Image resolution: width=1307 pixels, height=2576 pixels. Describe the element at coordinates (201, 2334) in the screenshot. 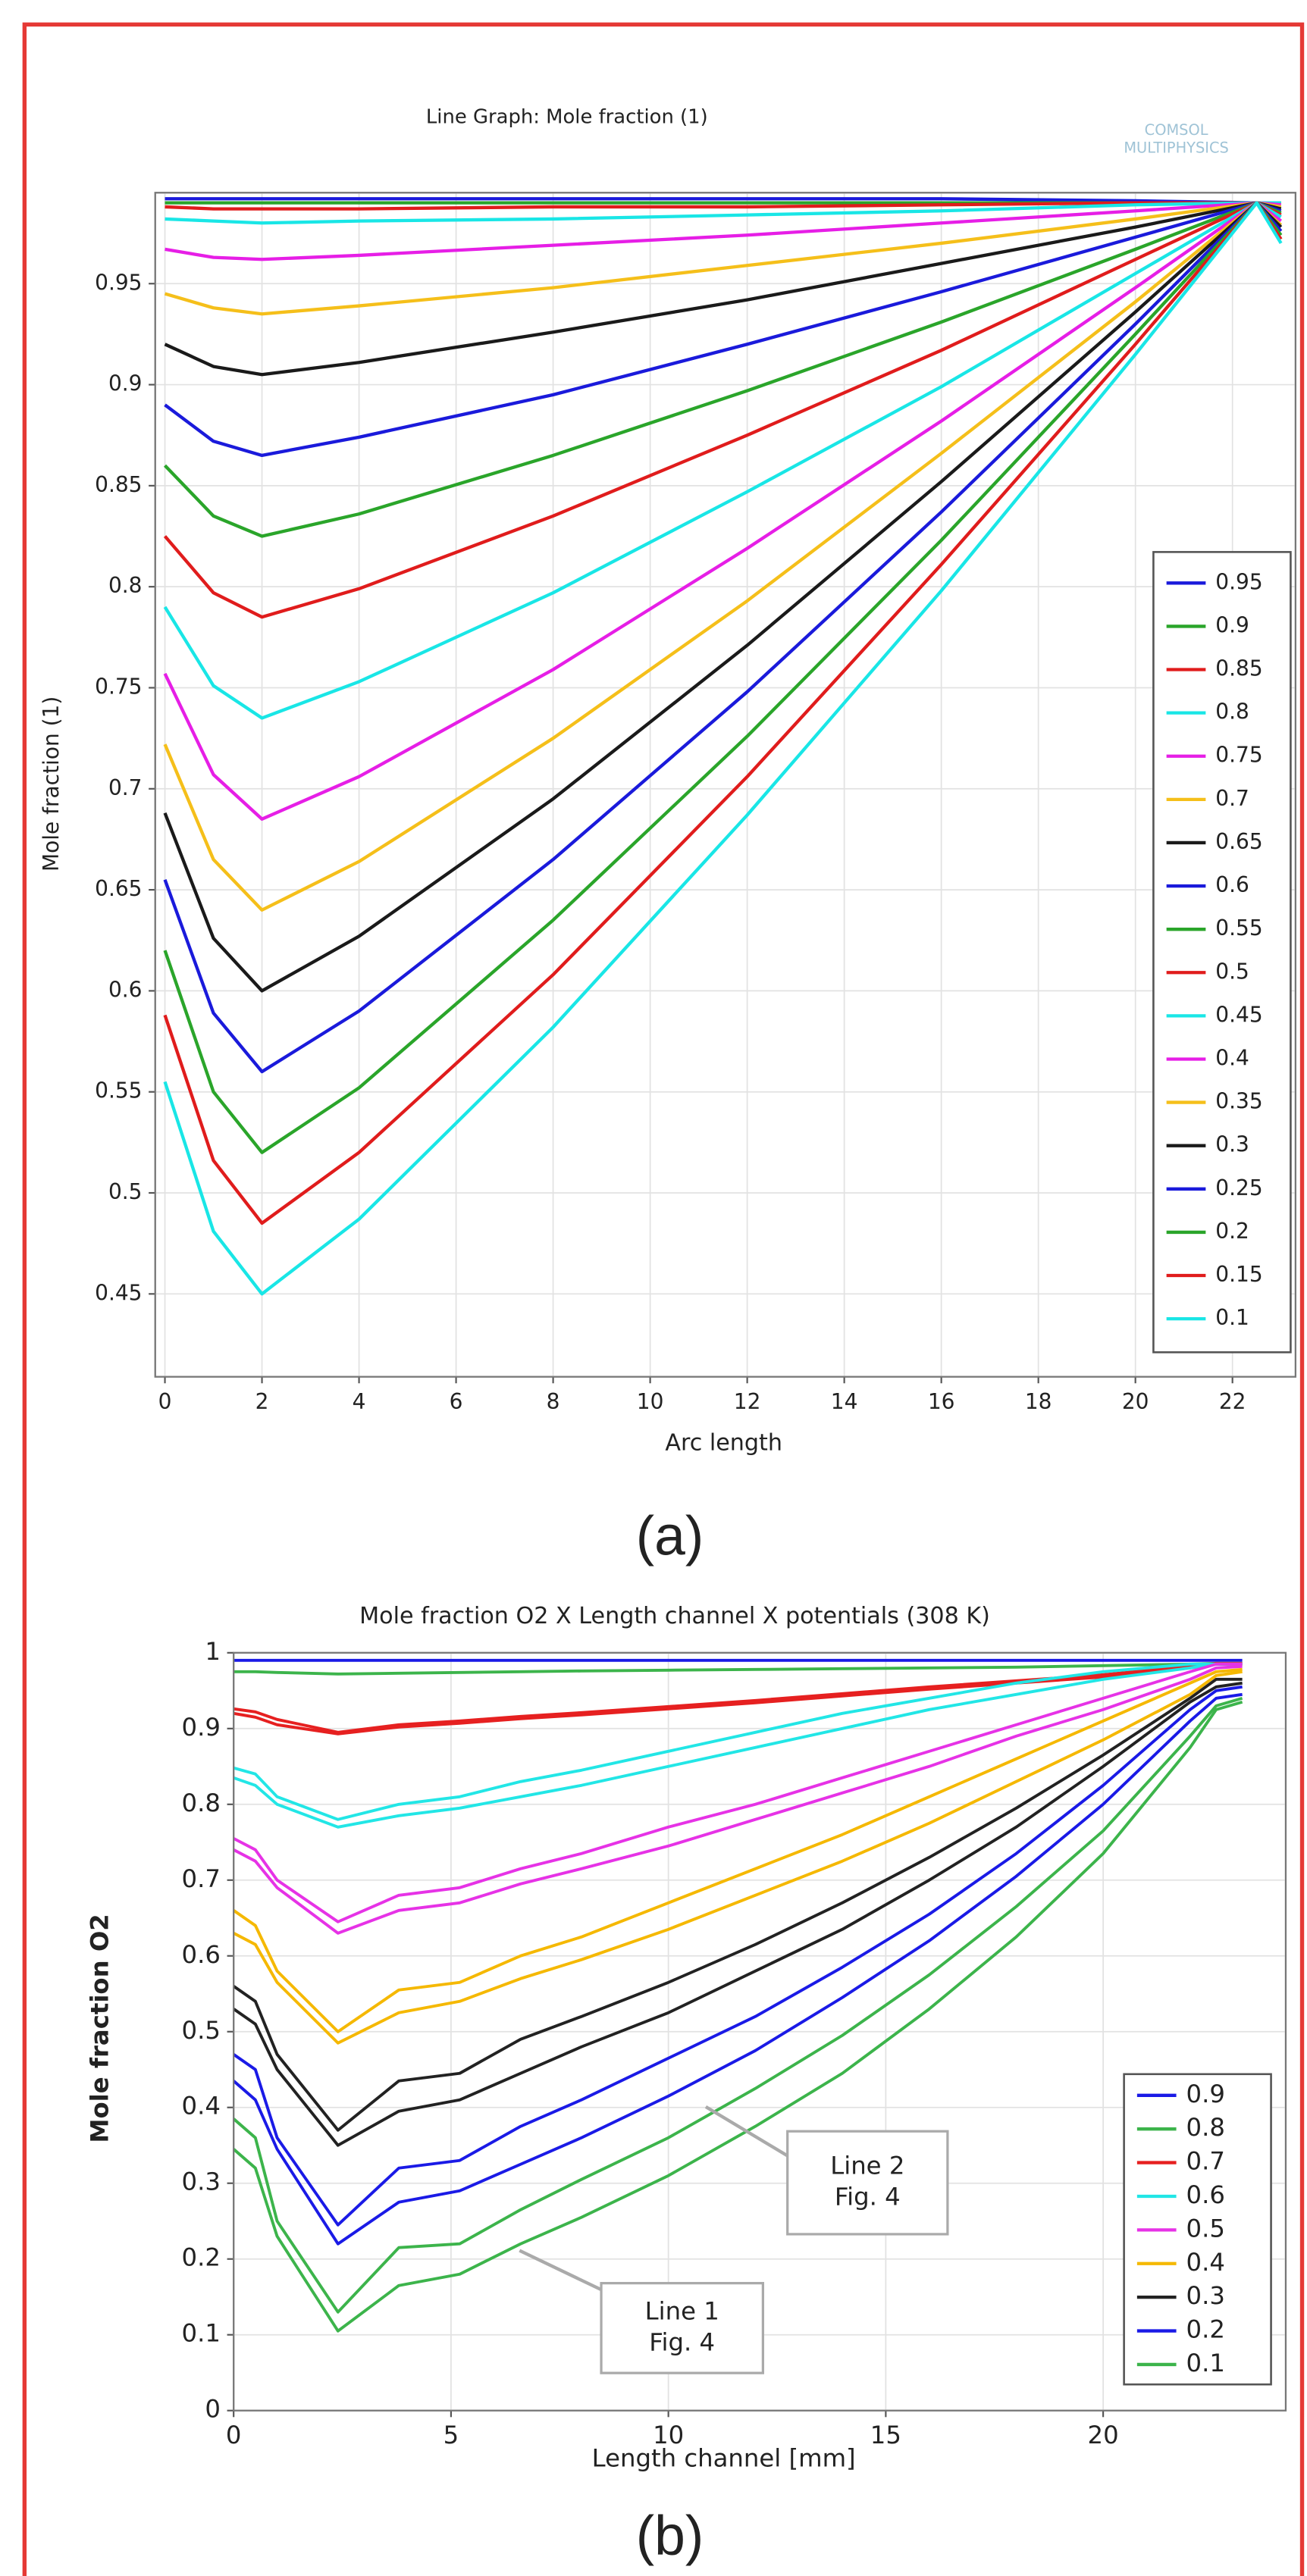

I see `y-tick-label: 0.1` at that location.